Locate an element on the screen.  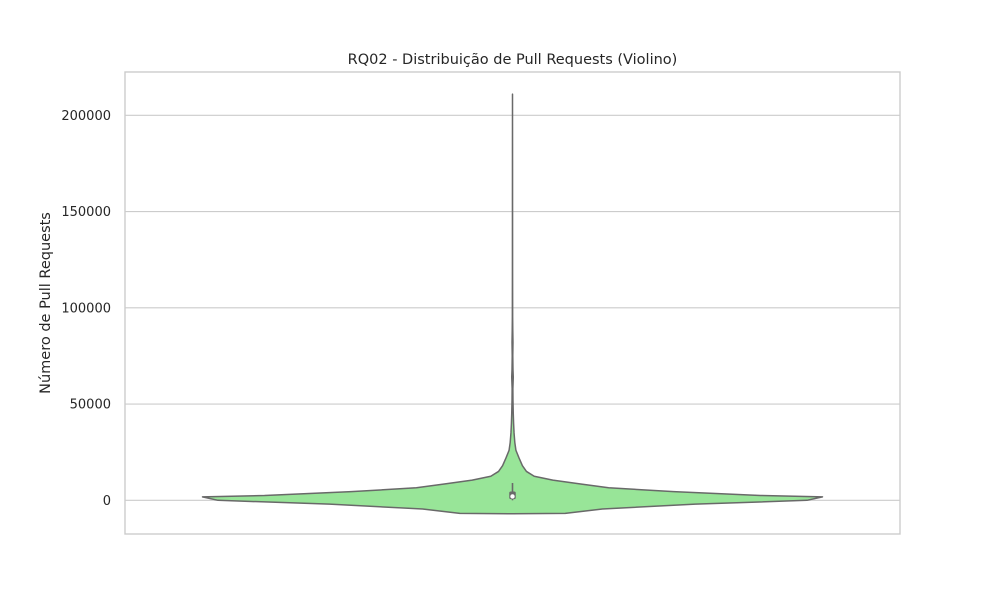
y-tick-label: 100000 is located at coordinates (86, 308).